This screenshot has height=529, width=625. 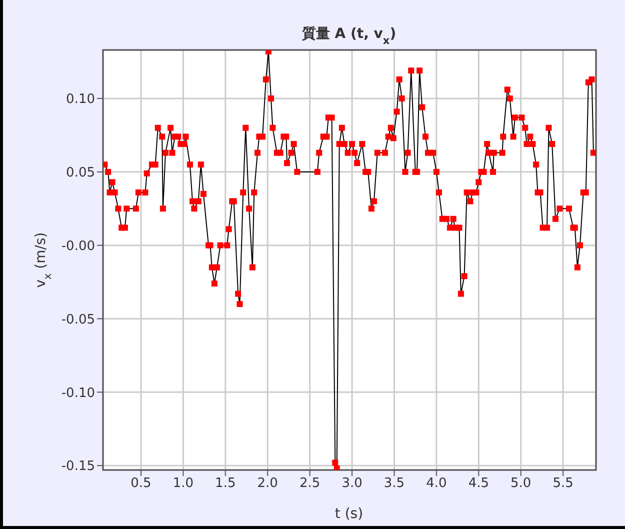 What do you see at coordinates (141, 484) in the screenshot?
I see `x-tick-label: 0.5` at bounding box center [141, 484].